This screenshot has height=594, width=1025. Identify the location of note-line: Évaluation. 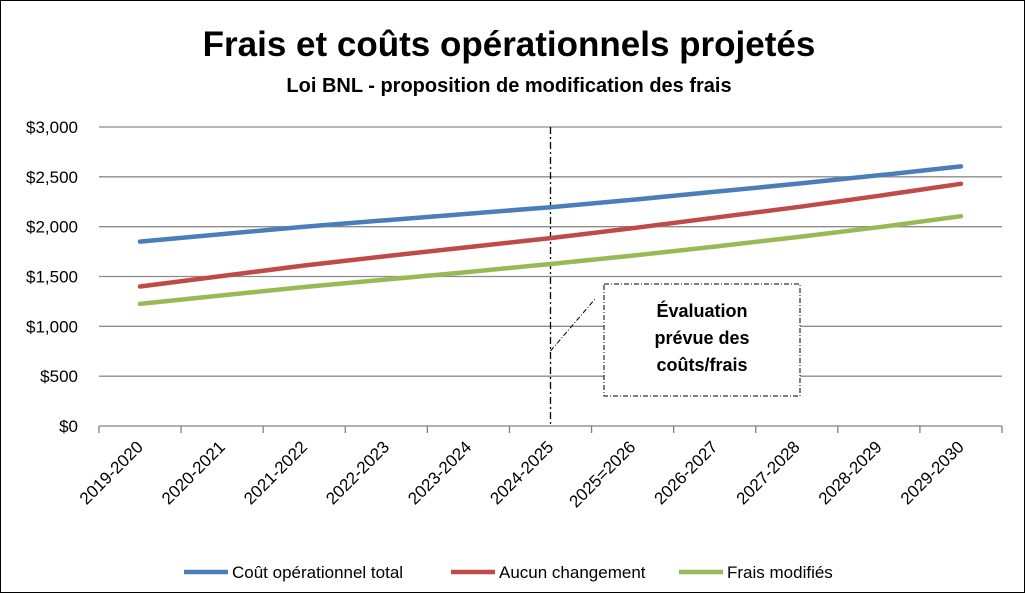
(701, 310).